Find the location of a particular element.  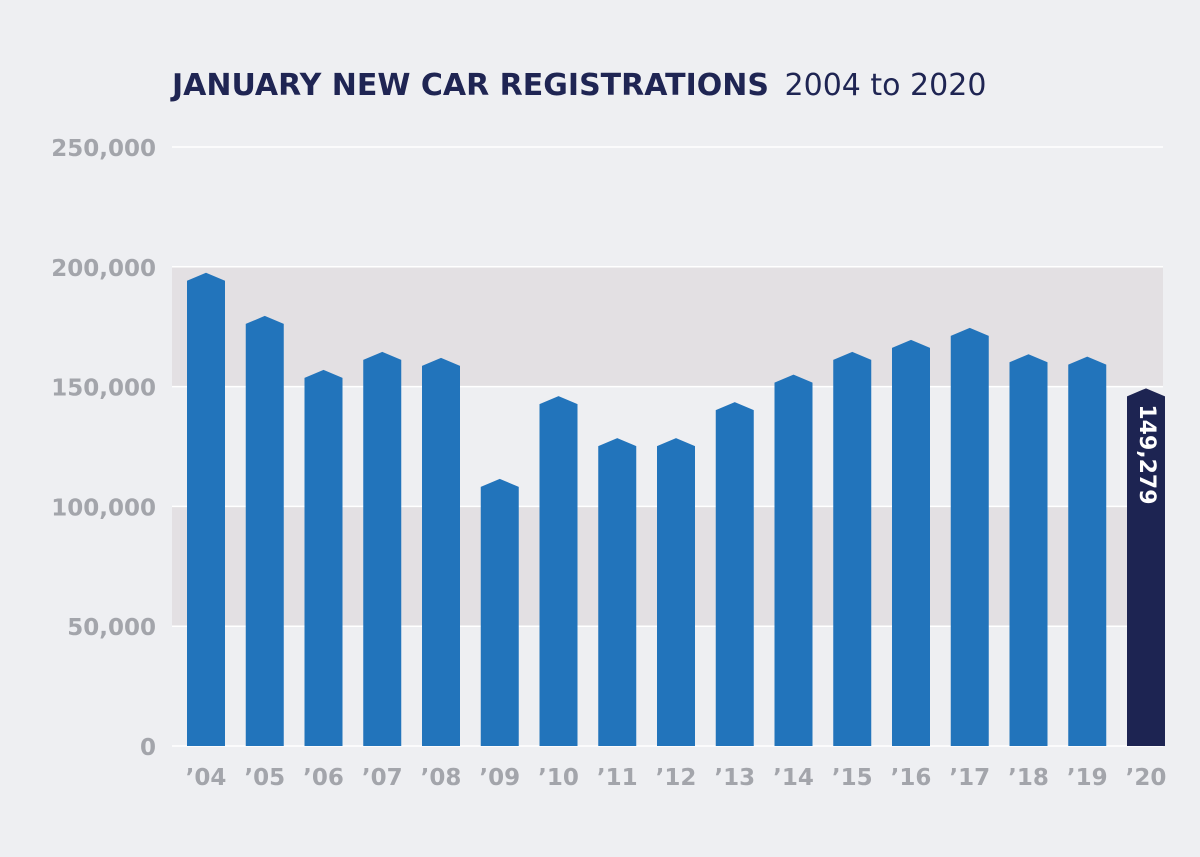

x-tick-label: ’15 is located at coordinates (852, 778).